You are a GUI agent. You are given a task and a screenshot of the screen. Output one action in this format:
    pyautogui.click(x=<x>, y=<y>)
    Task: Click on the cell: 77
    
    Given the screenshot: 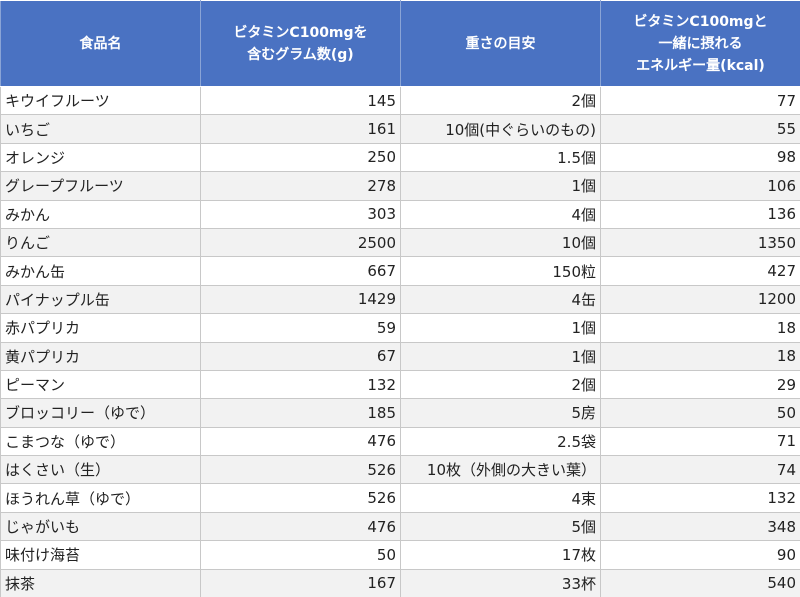 What is the action you would take?
    pyautogui.click(x=700, y=100)
    